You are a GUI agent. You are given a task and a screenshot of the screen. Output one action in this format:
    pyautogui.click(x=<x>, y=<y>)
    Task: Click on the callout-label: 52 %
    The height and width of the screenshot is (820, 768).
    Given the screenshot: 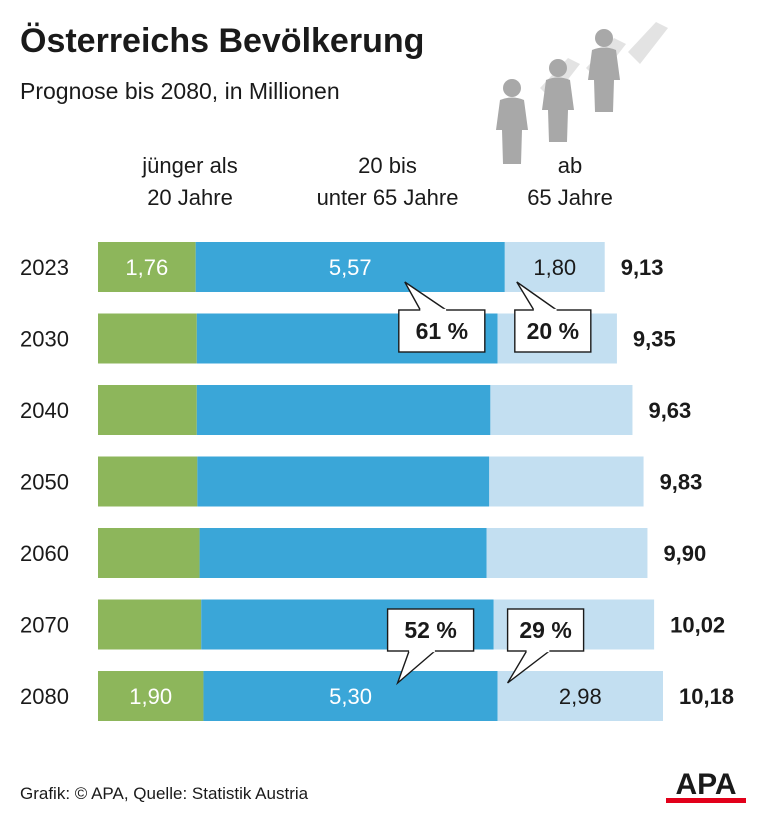 What is the action you would take?
    pyautogui.click(x=430, y=630)
    